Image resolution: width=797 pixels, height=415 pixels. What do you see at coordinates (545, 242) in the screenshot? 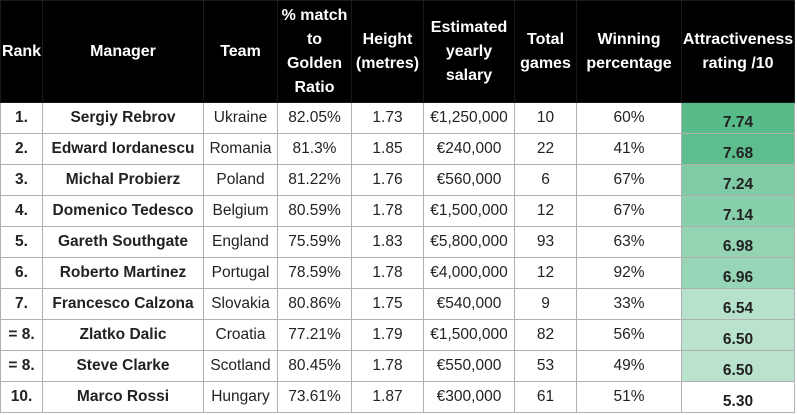
I see `total-games-cell: 93` at bounding box center [545, 242].